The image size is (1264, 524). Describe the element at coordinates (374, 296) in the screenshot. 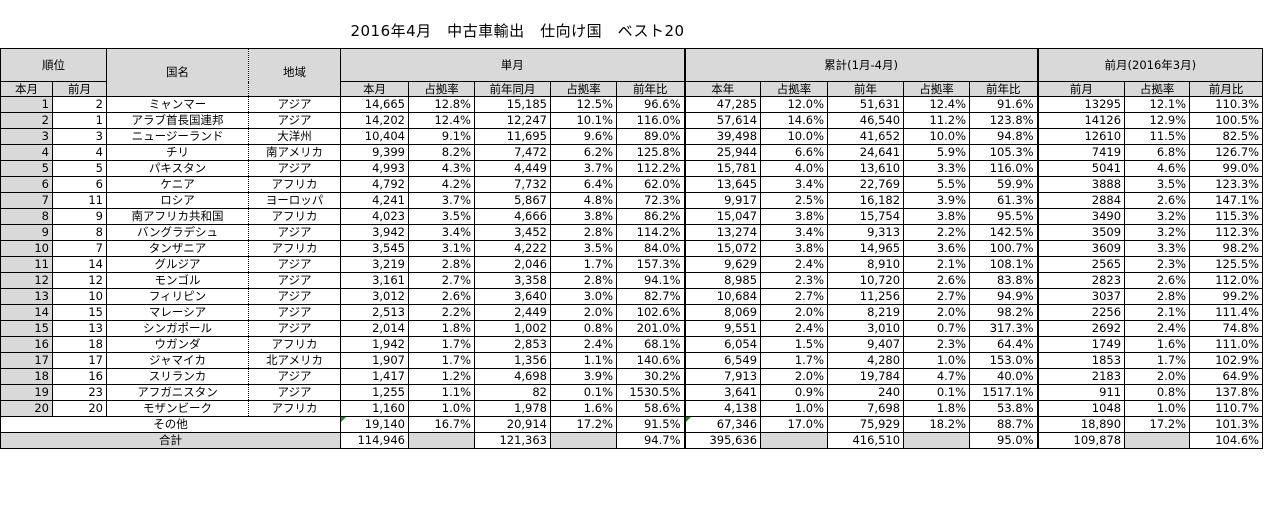

I see `month-cell: 3,012` at that location.